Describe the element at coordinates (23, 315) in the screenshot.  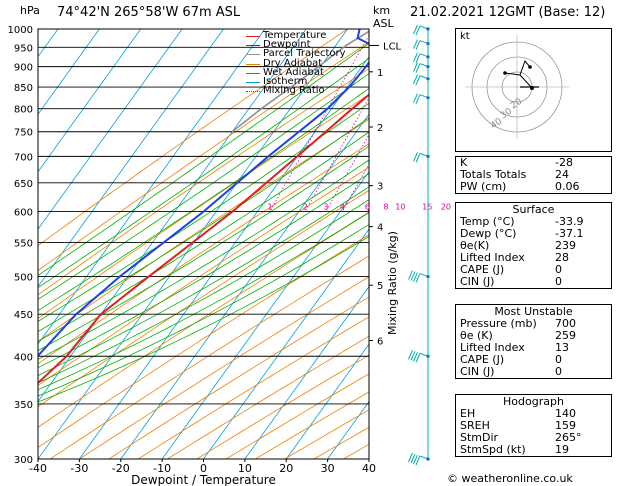
I see `pressure-tick-label: 450` at that location.